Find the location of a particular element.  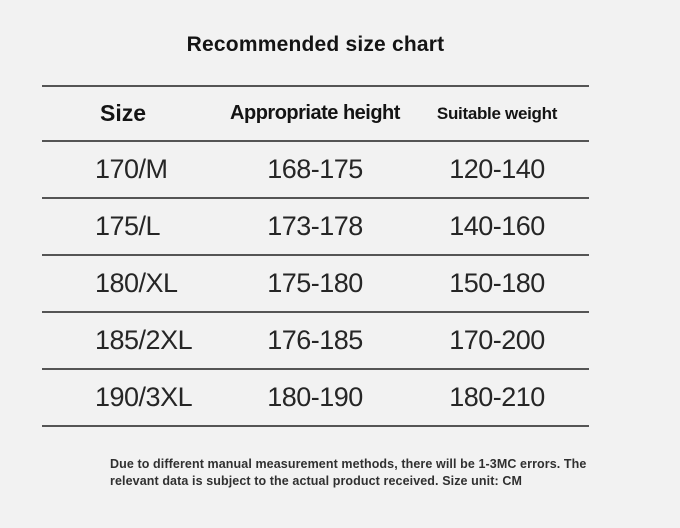

height-cell: 168-175 is located at coordinates (315, 169).